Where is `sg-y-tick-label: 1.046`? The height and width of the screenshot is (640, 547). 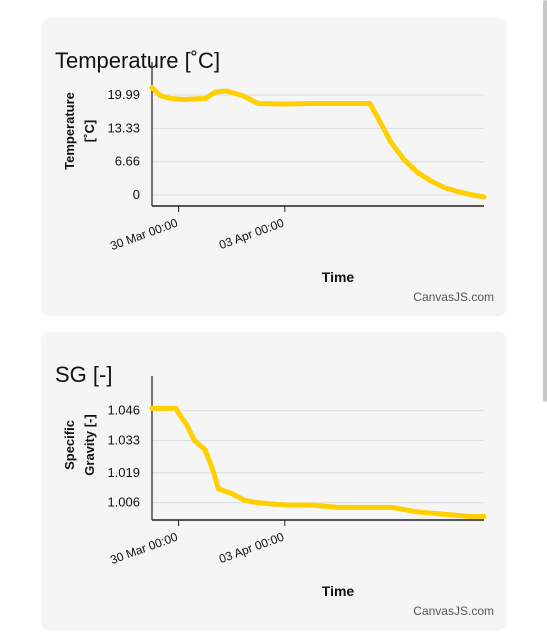
sg-y-tick-label: 1.046 is located at coordinates (123, 410).